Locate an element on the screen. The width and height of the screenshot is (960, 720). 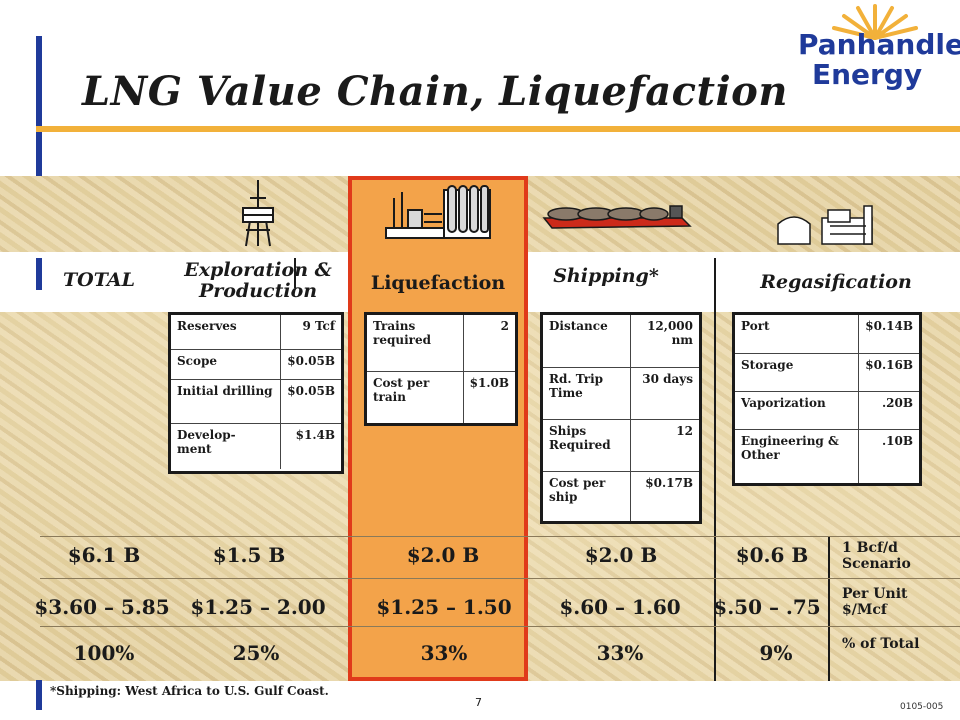
title-accent-bar is located at coordinates (39, 106).